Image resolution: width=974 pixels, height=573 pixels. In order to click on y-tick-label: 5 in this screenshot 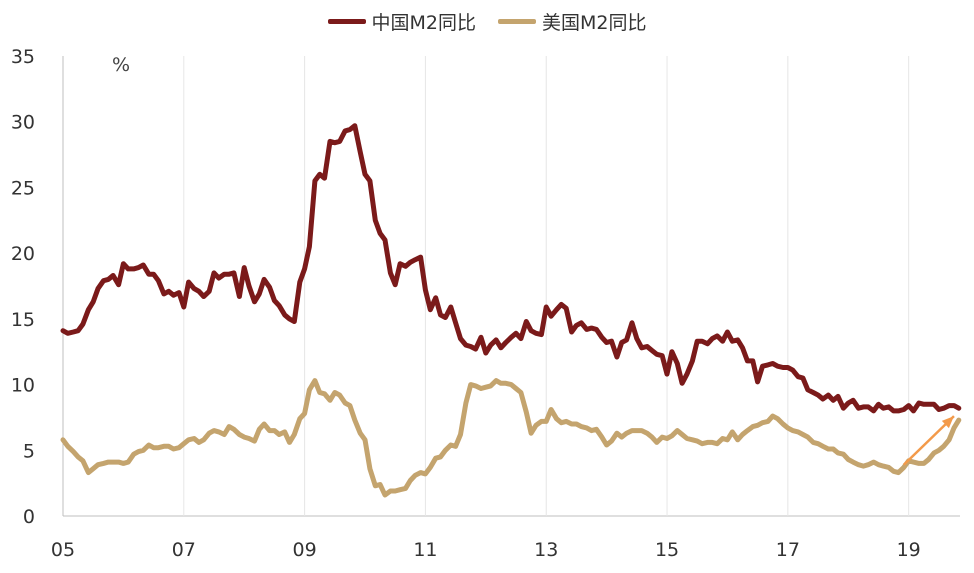, I will do `click(29, 451)`.